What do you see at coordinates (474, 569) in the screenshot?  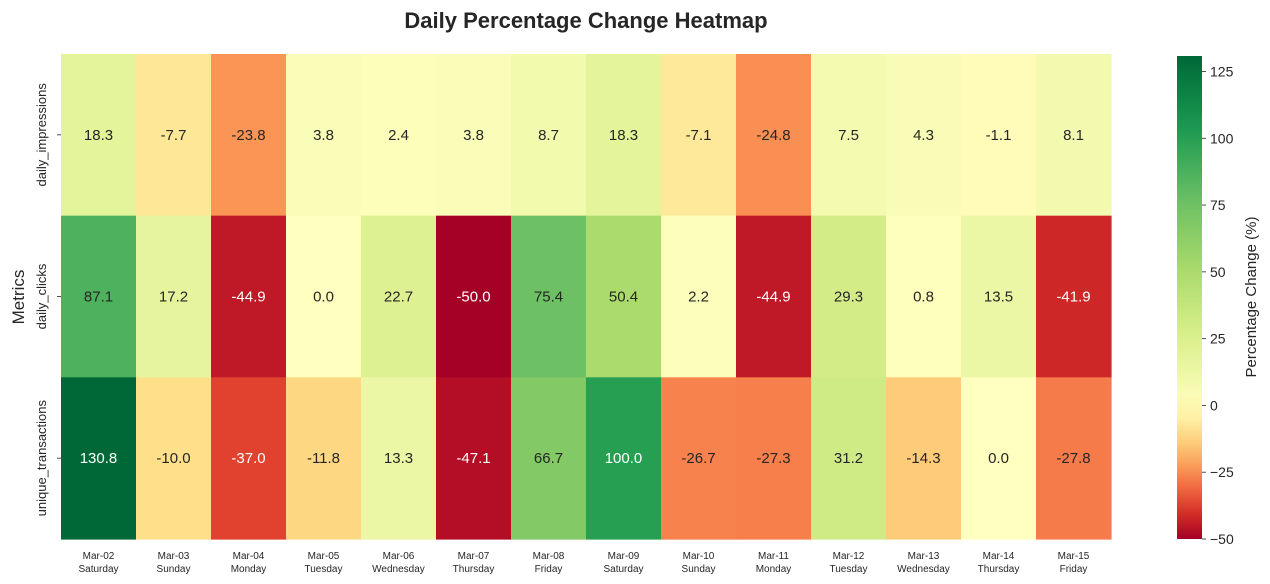 I see `column-weekday-label: Thursday` at bounding box center [474, 569].